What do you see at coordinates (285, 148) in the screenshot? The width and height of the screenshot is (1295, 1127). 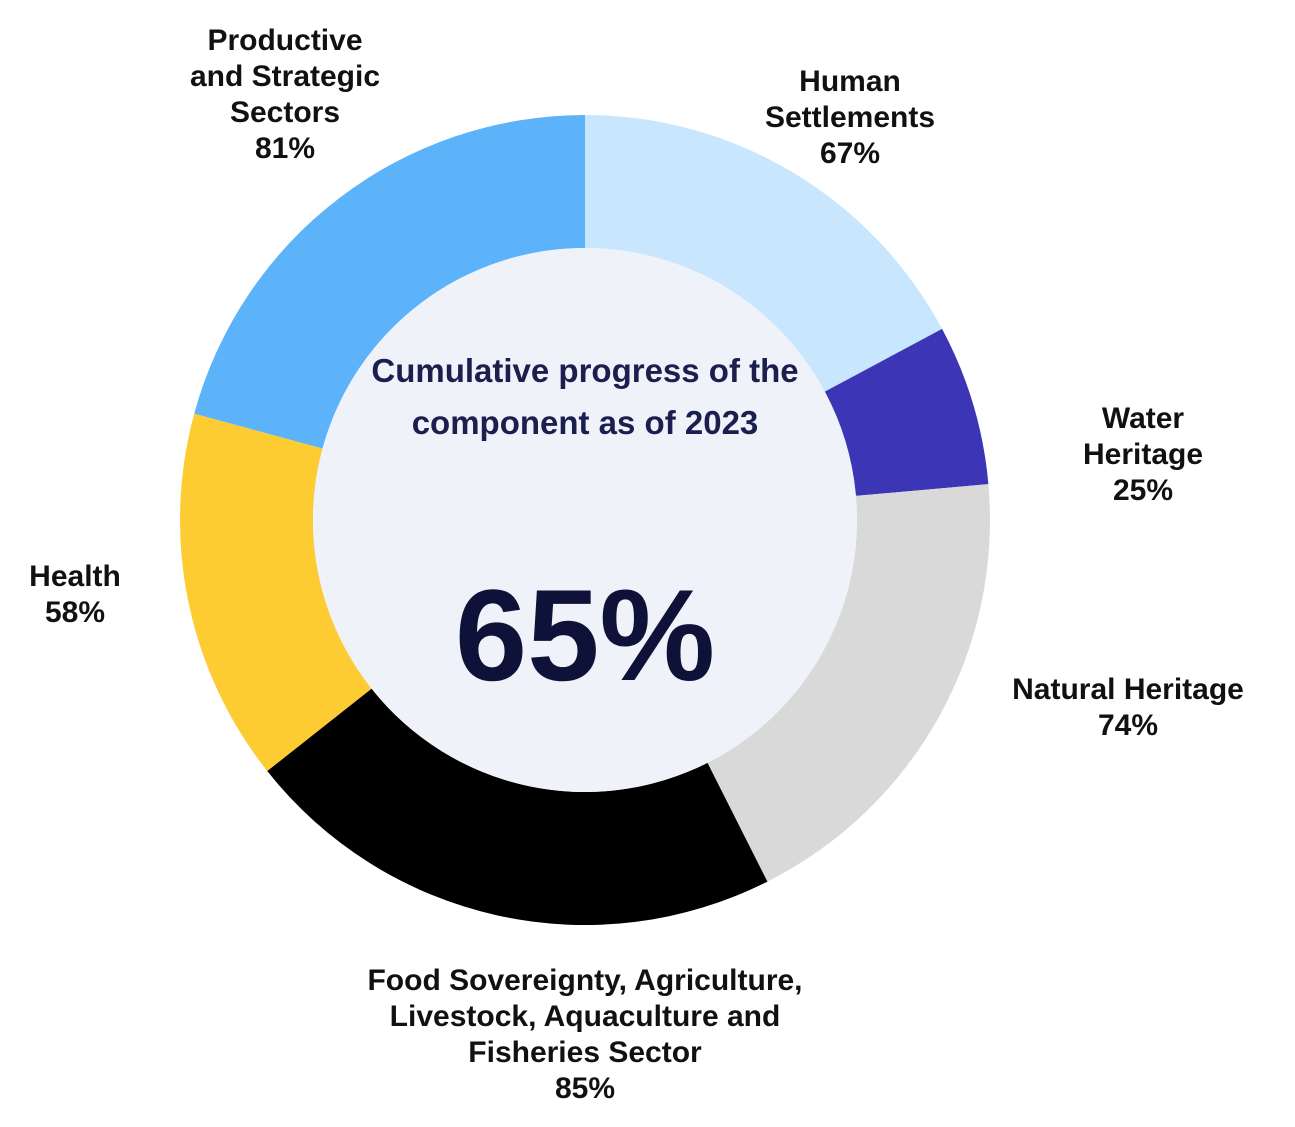 I see `value-label: 81%` at bounding box center [285, 148].